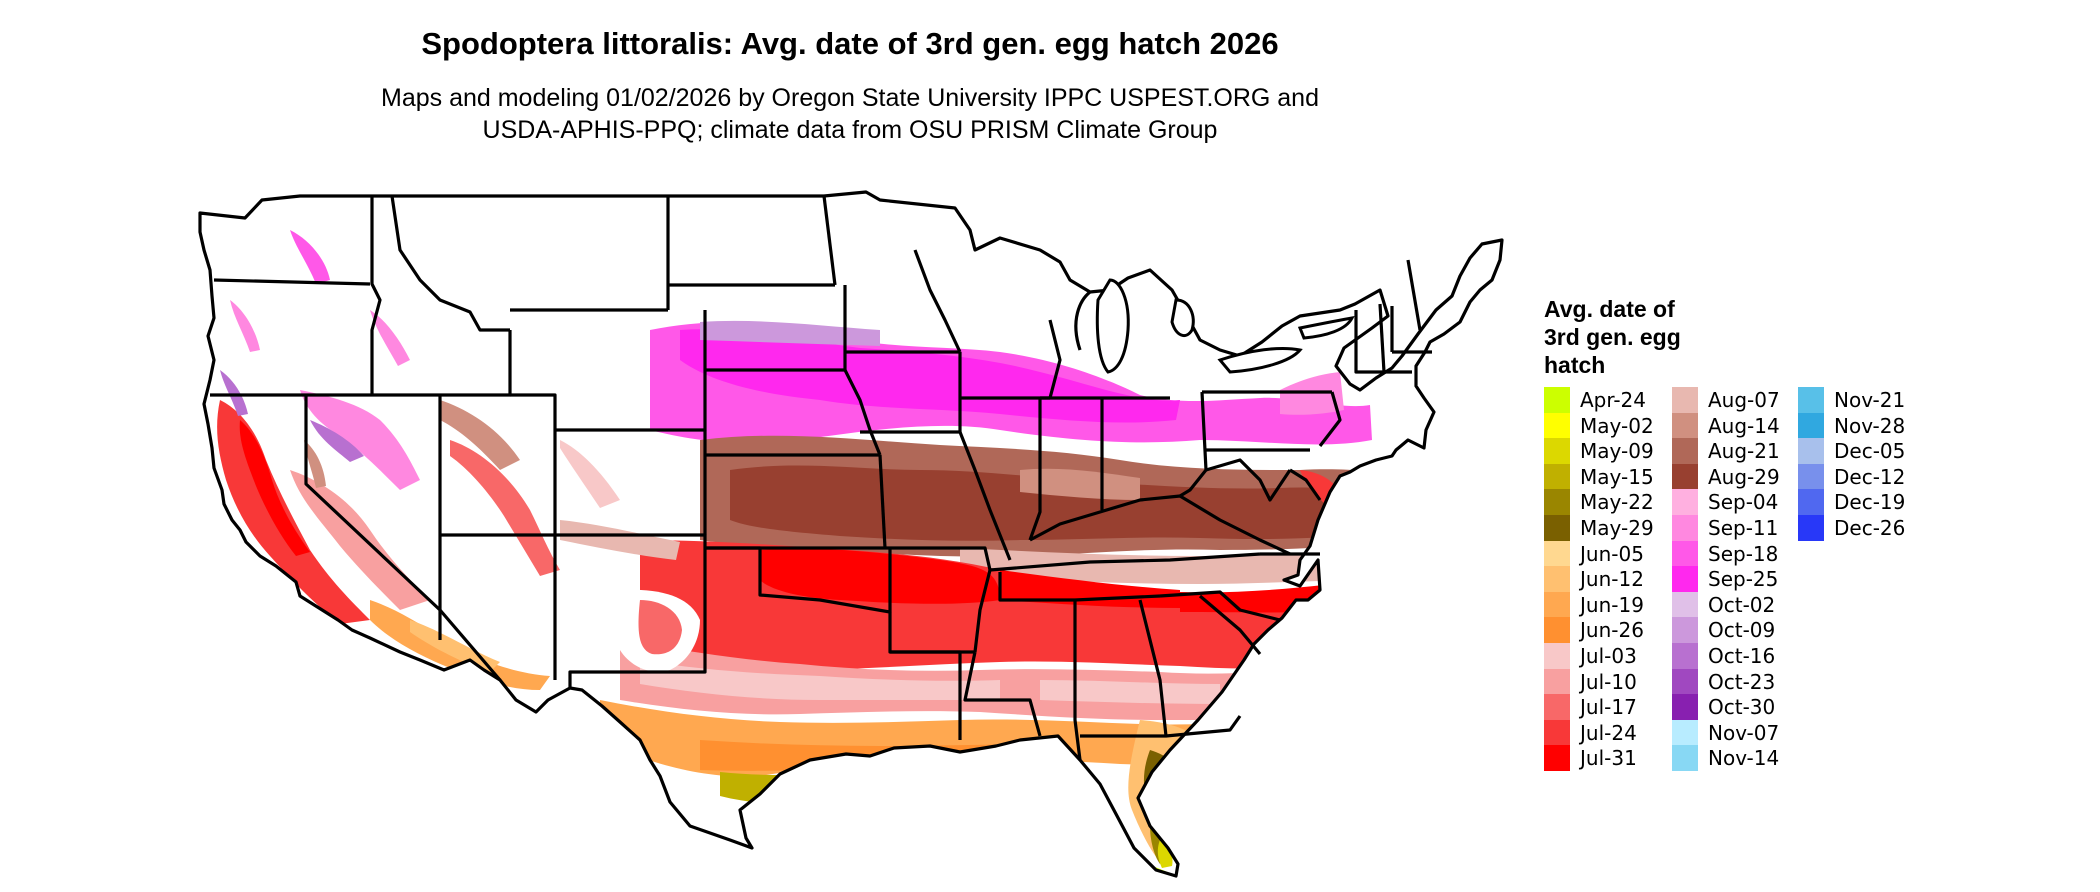  What do you see at coordinates (1743, 527) in the screenshot?
I see `legend-label: Sep-11` at bounding box center [1743, 527].